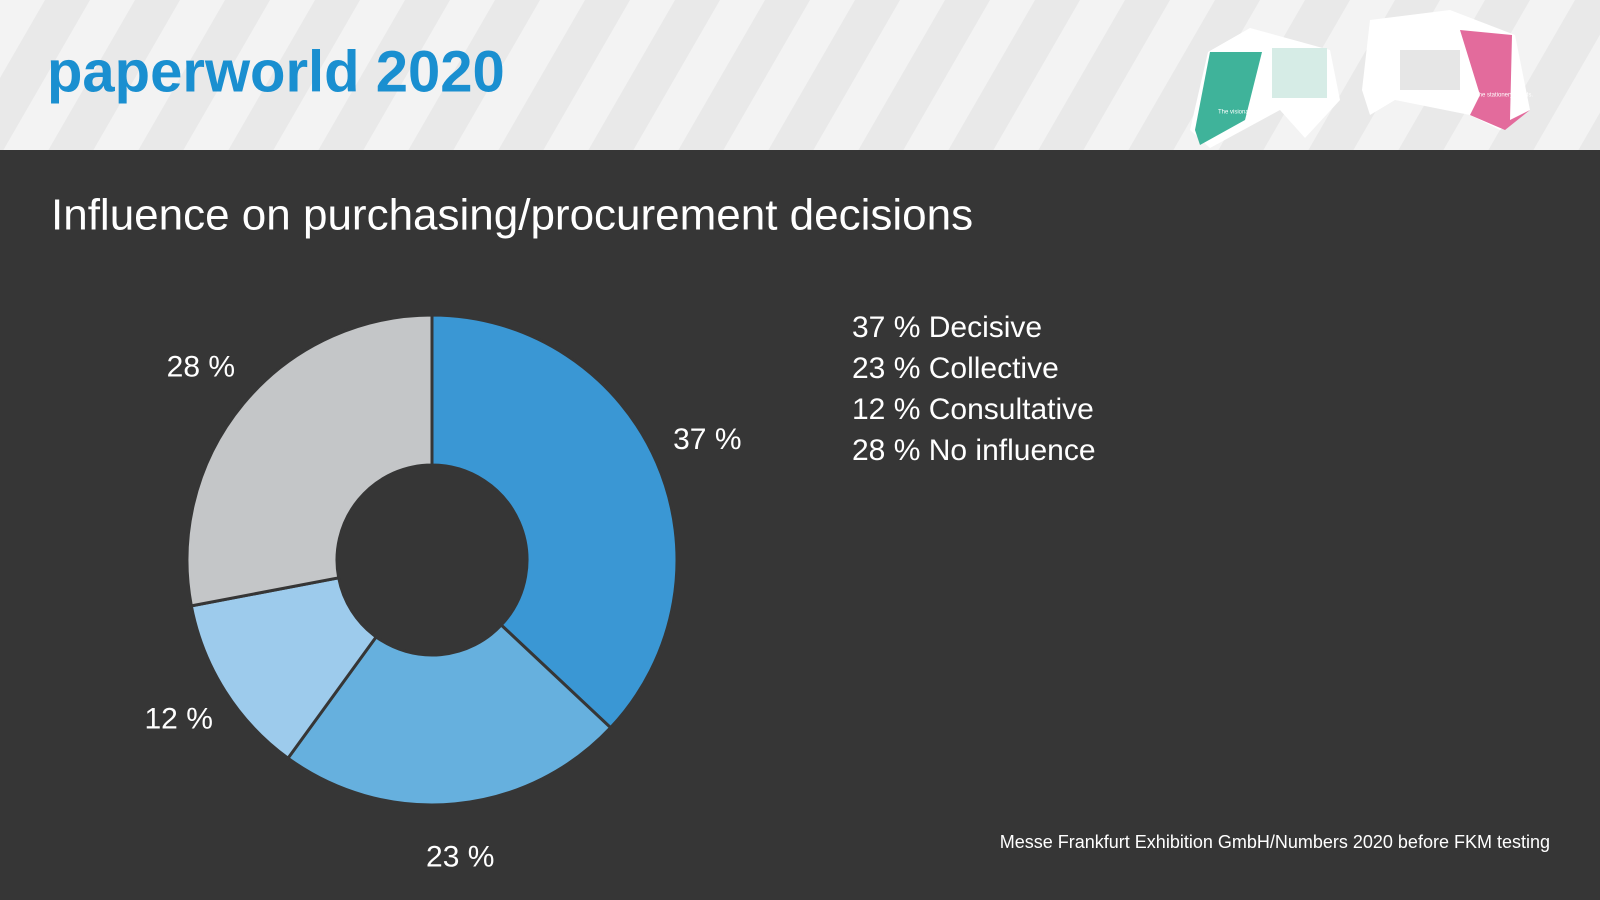  Describe the element at coordinates (1504, 96) in the screenshot. I see `badge-text: The stationery trends.` at that location.